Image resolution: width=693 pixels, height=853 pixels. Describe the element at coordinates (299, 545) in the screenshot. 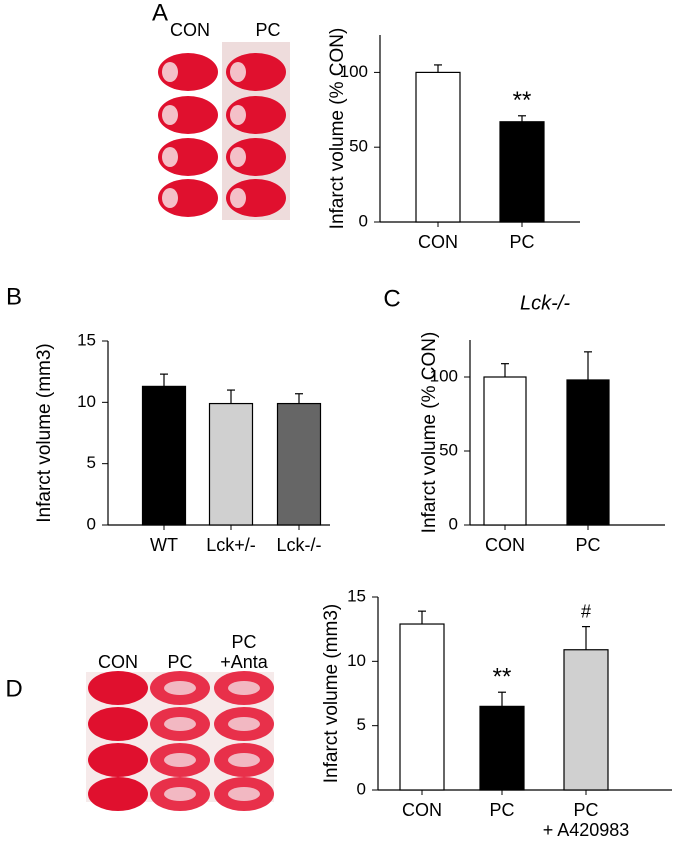

I see `x-tick-label: Lck-/-` at that location.